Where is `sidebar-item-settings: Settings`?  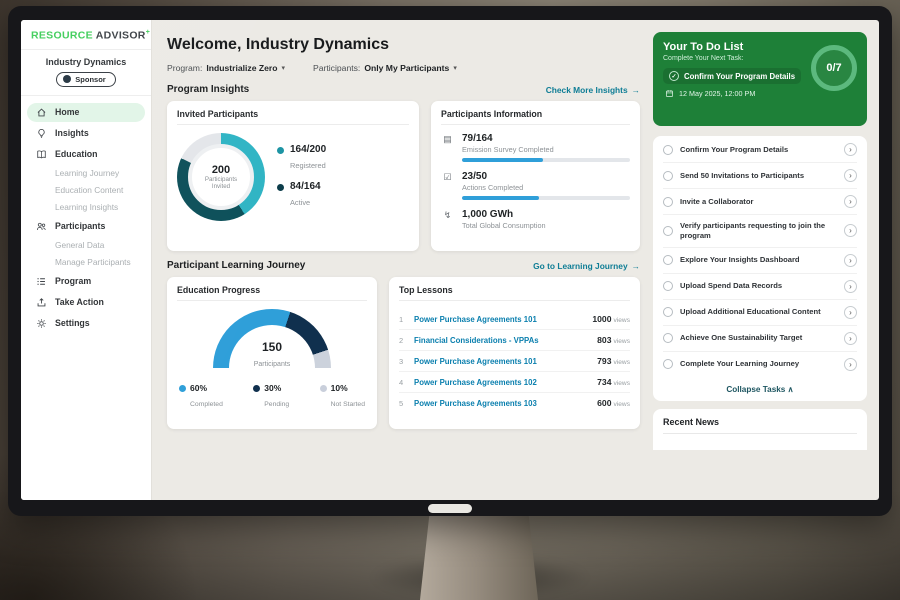
sidebar-item-settings: Settings is located at coordinates (86, 323).